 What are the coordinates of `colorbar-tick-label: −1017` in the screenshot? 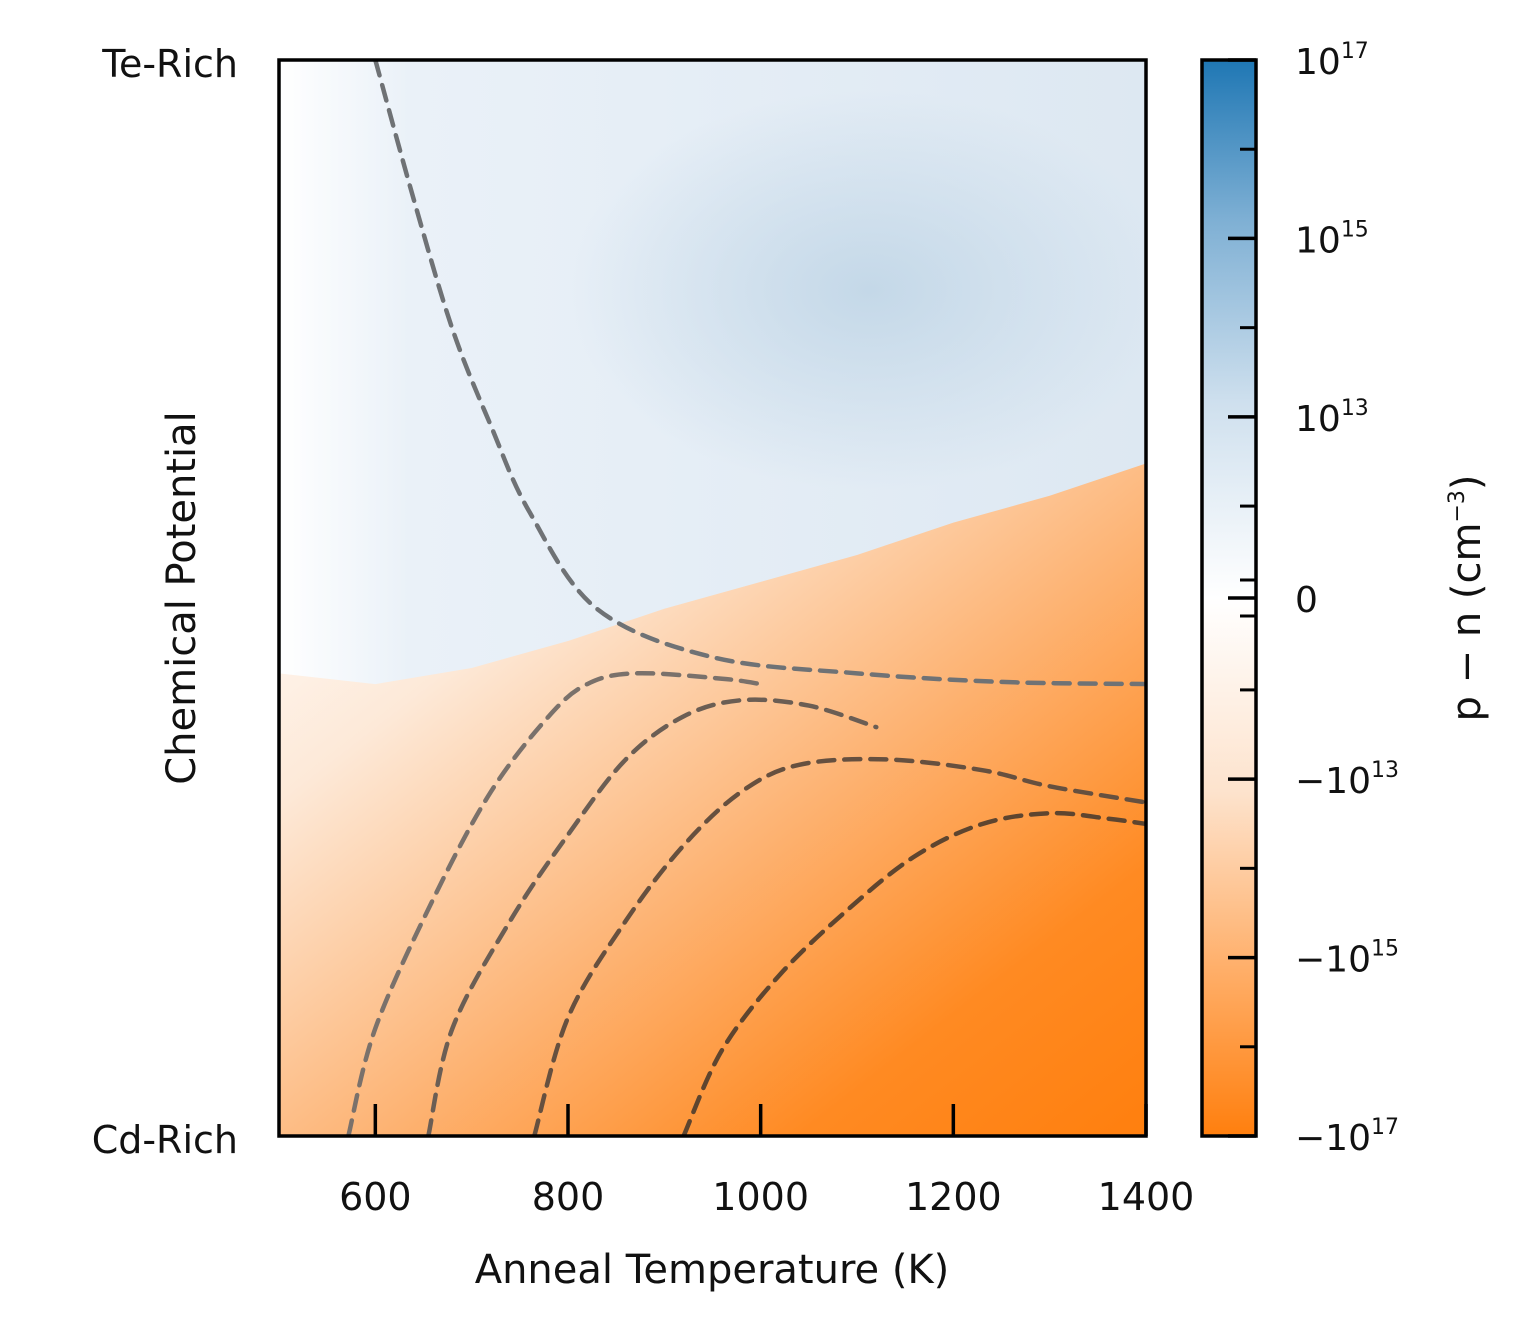 It's located at (1347, 1137).